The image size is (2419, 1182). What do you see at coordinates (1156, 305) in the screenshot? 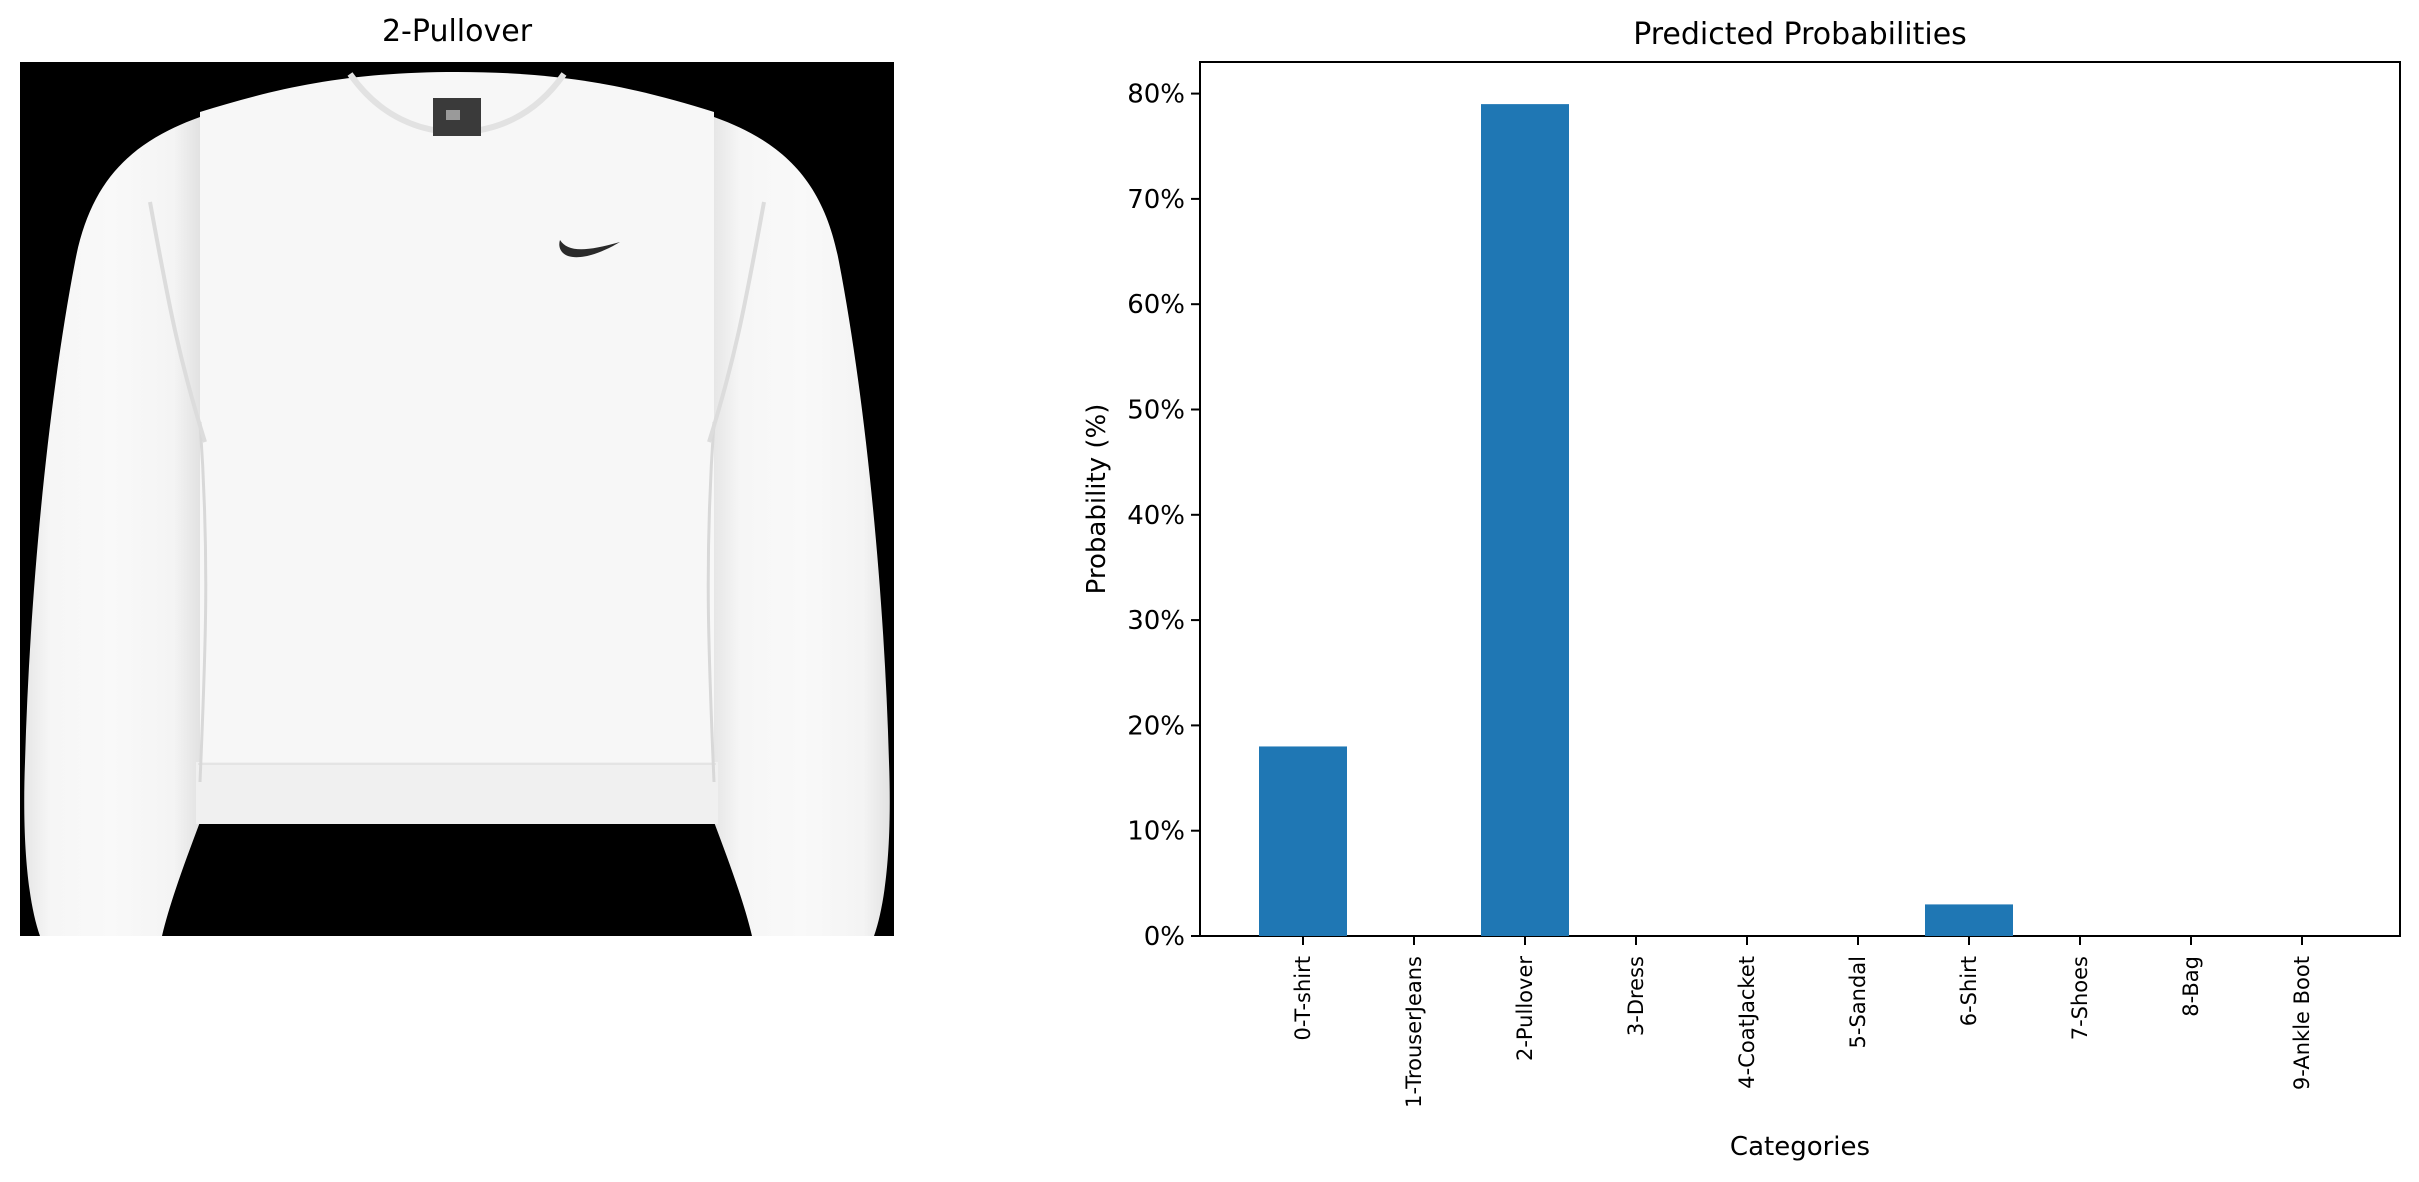
I see `y-tick-label-6: 60%` at bounding box center [1156, 305].